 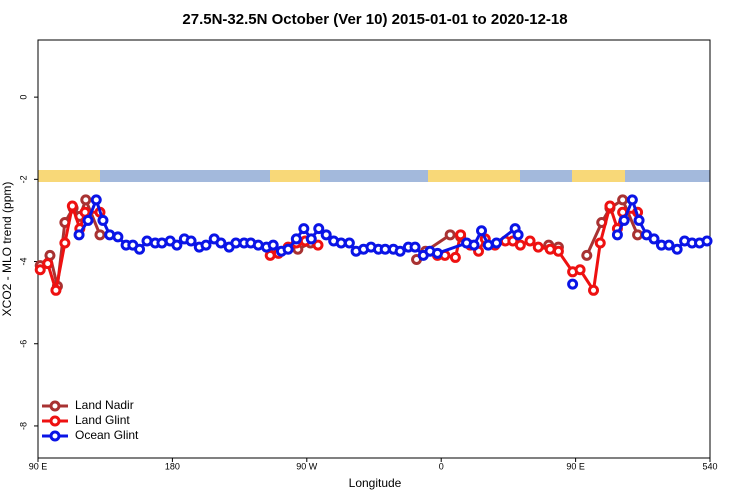 What do you see at coordinates (709, 466) in the screenshot?
I see `x-tick-label: 540` at bounding box center [709, 466].